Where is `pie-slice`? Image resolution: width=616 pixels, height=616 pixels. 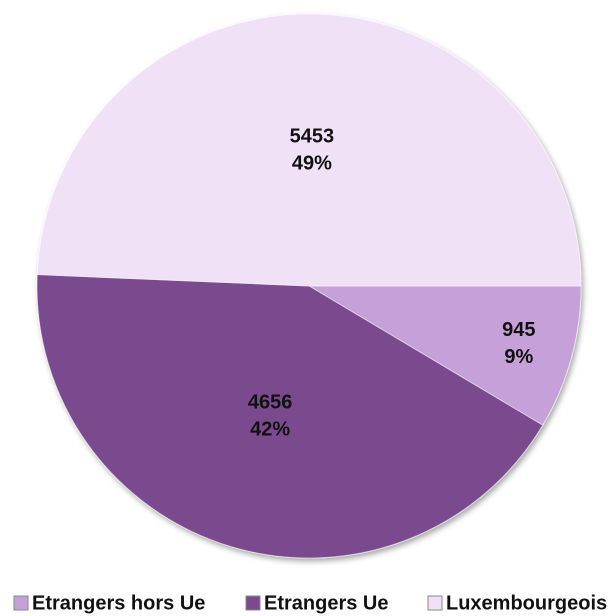
pie-slice is located at coordinates (444, 355).